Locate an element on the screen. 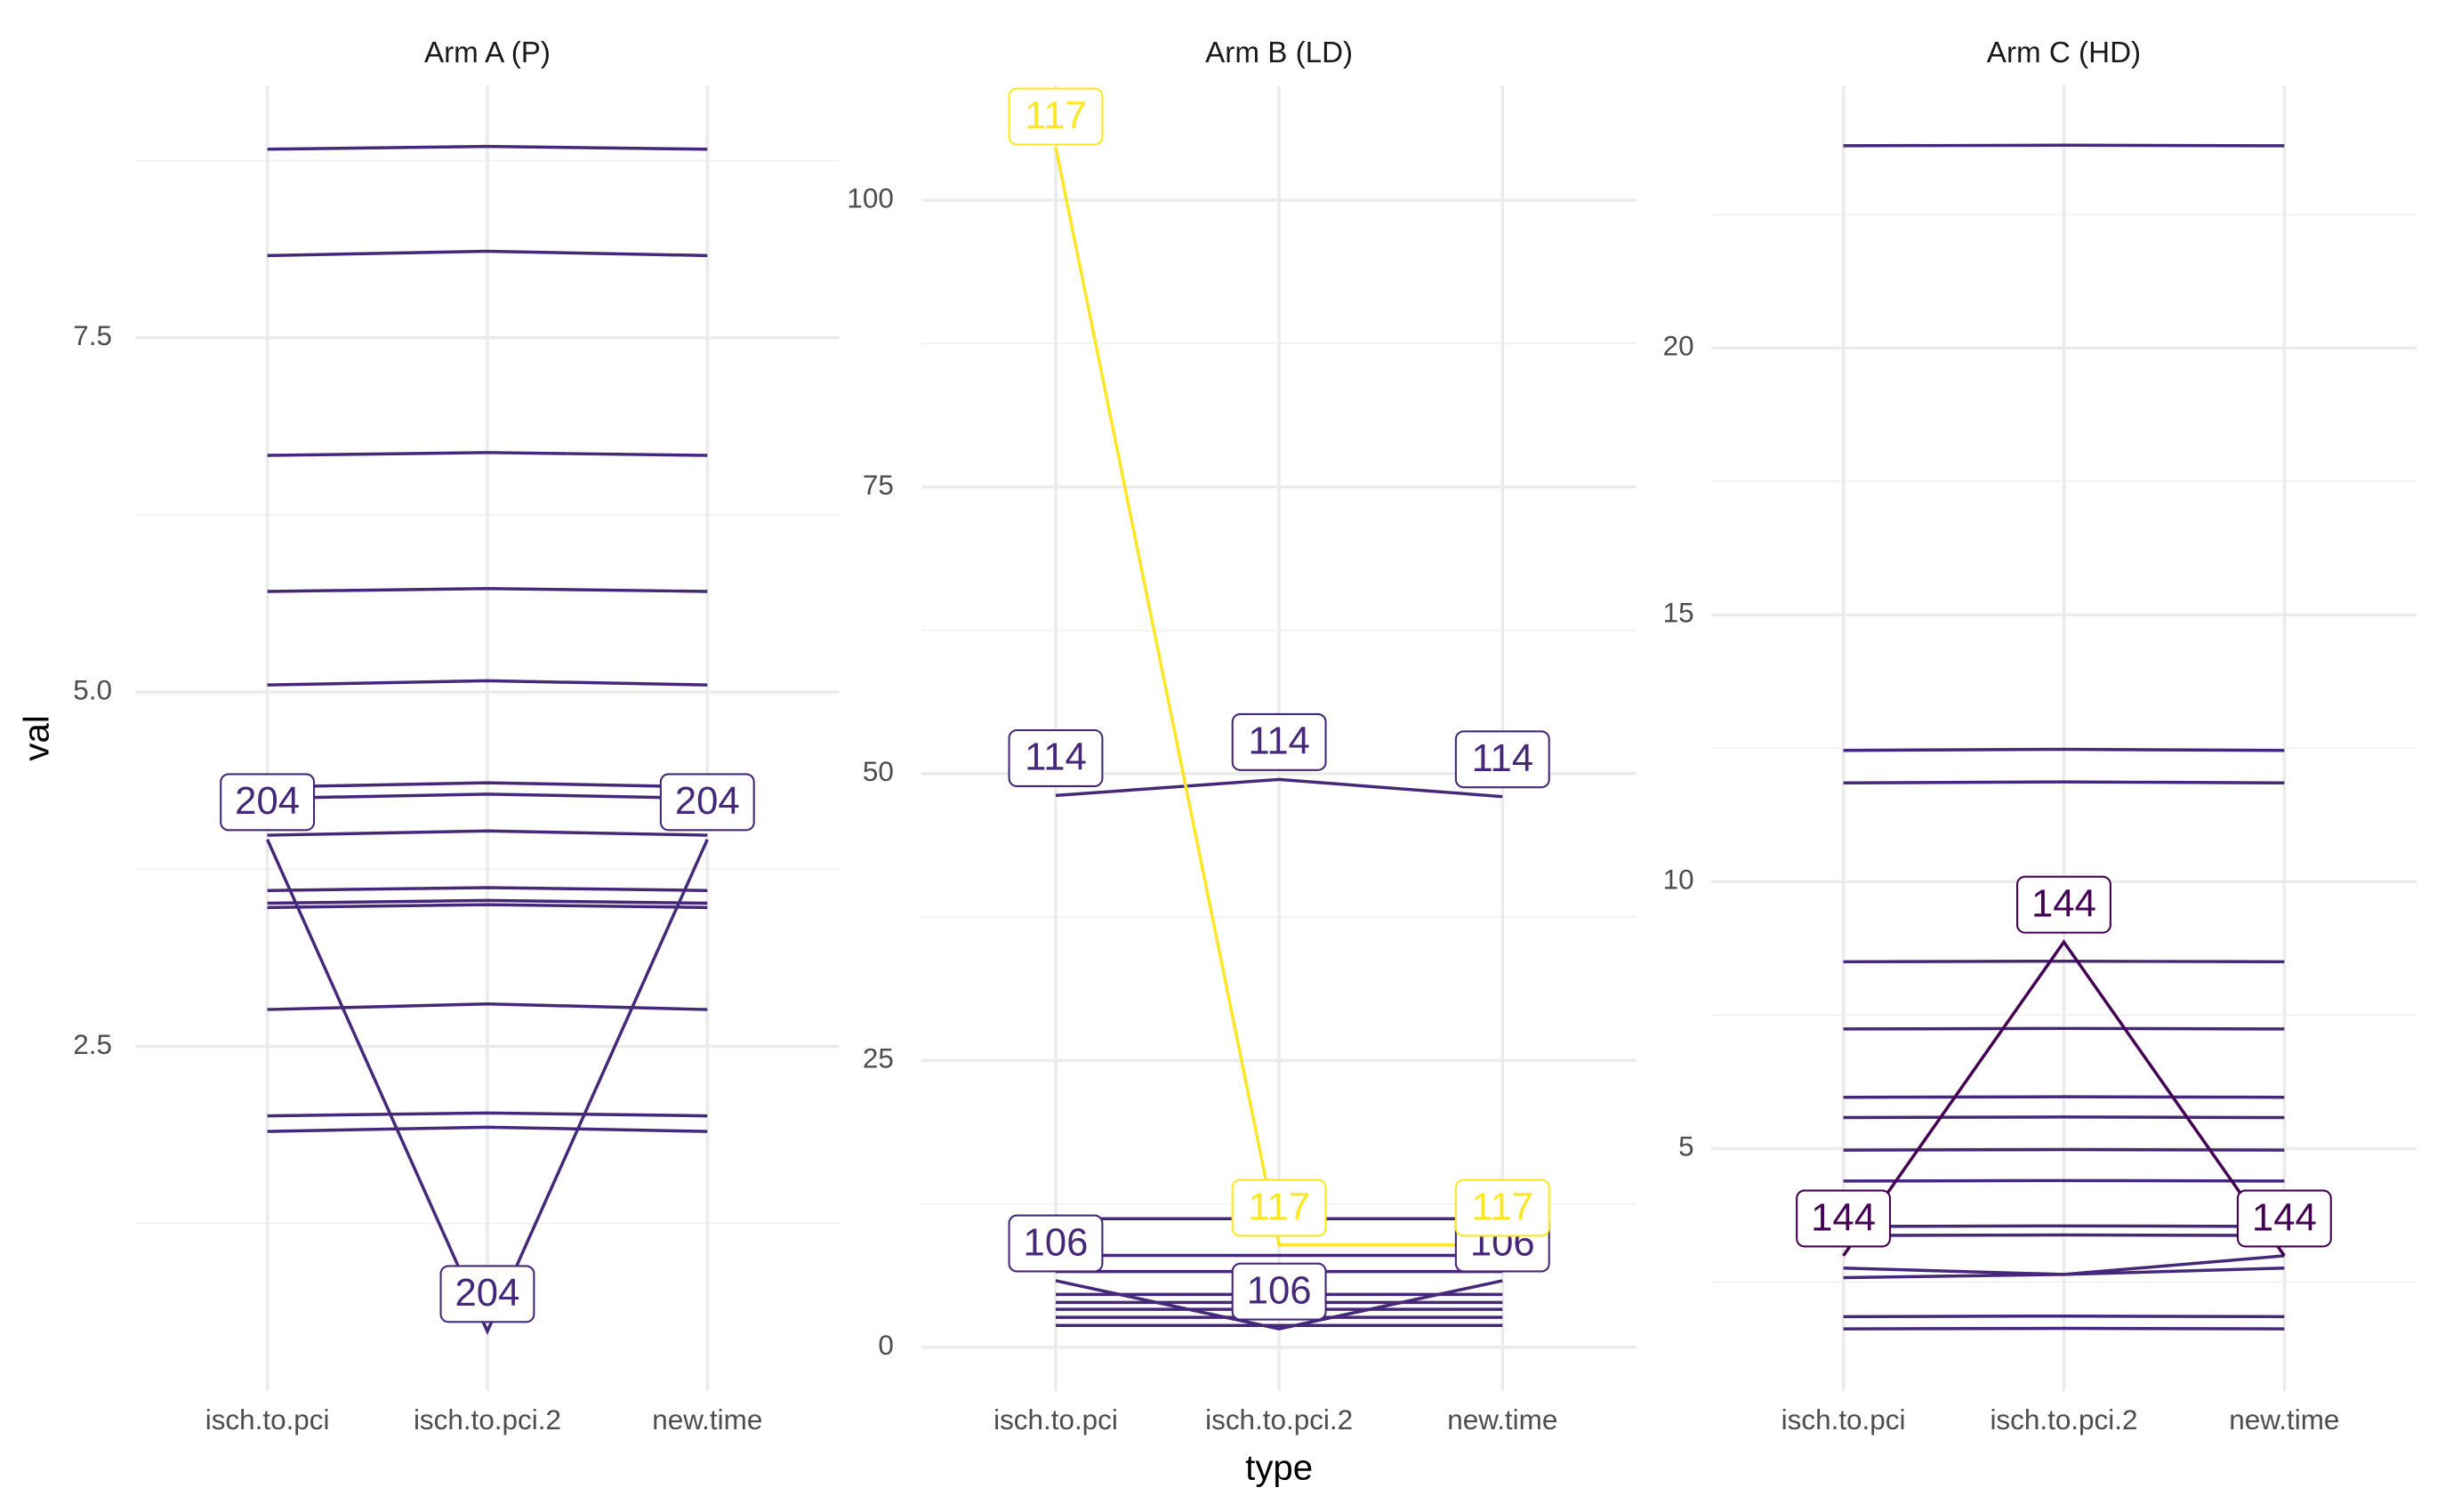 The image size is (2437, 1512). y-tick-label: 5.0 is located at coordinates (92, 689).